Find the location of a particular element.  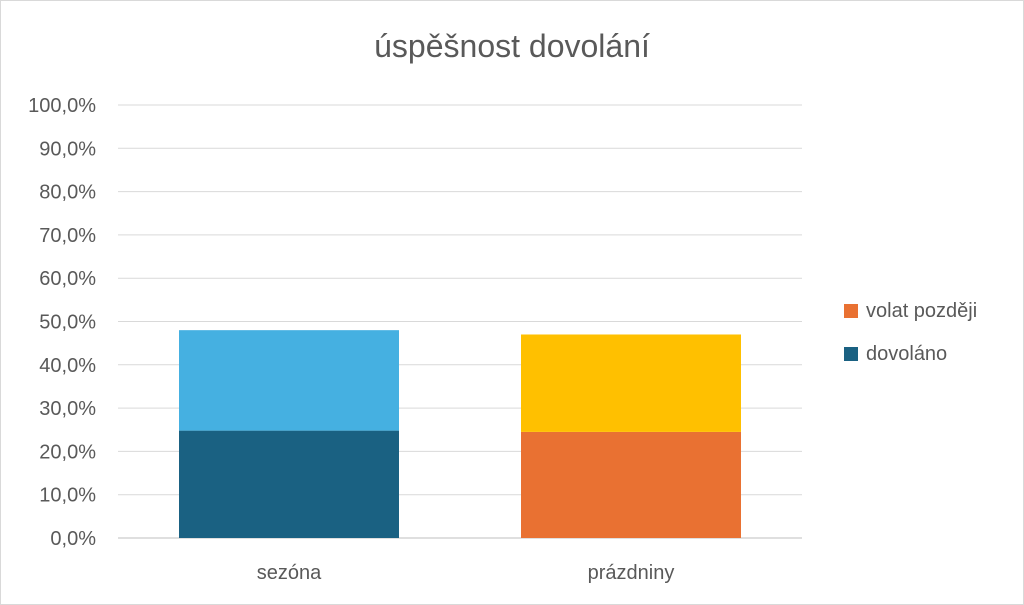

legend-swatch-dovolano is located at coordinates (851, 354).